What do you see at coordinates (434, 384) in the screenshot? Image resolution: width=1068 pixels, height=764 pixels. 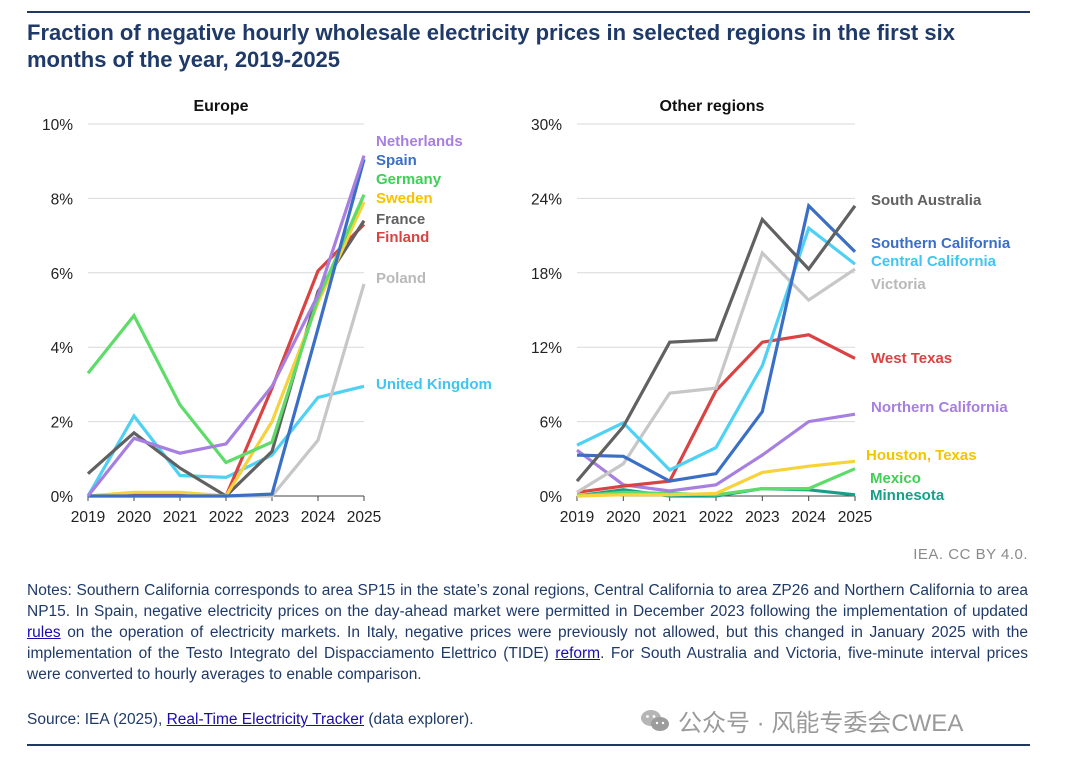 I see `europe-label-united-kingdom: United Kingdom` at bounding box center [434, 384].